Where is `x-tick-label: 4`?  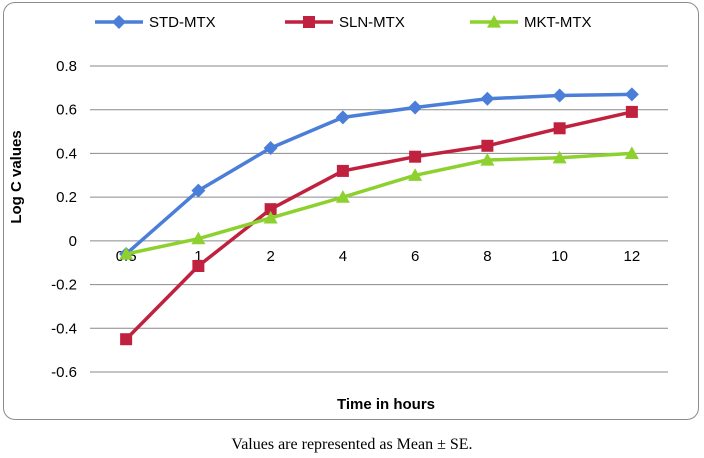 x-tick-label: 4 is located at coordinates (343, 256).